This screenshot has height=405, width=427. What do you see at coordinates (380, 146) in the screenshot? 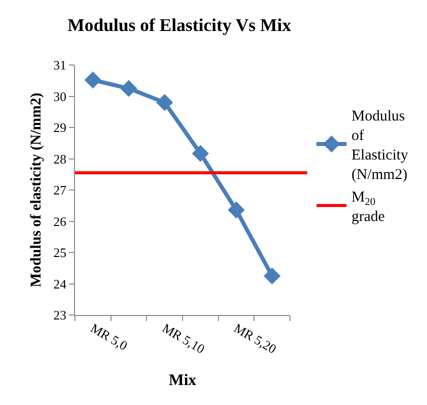
I see `legend-label: Modulus of Elasticity (N/mm2)` at bounding box center [380, 146].